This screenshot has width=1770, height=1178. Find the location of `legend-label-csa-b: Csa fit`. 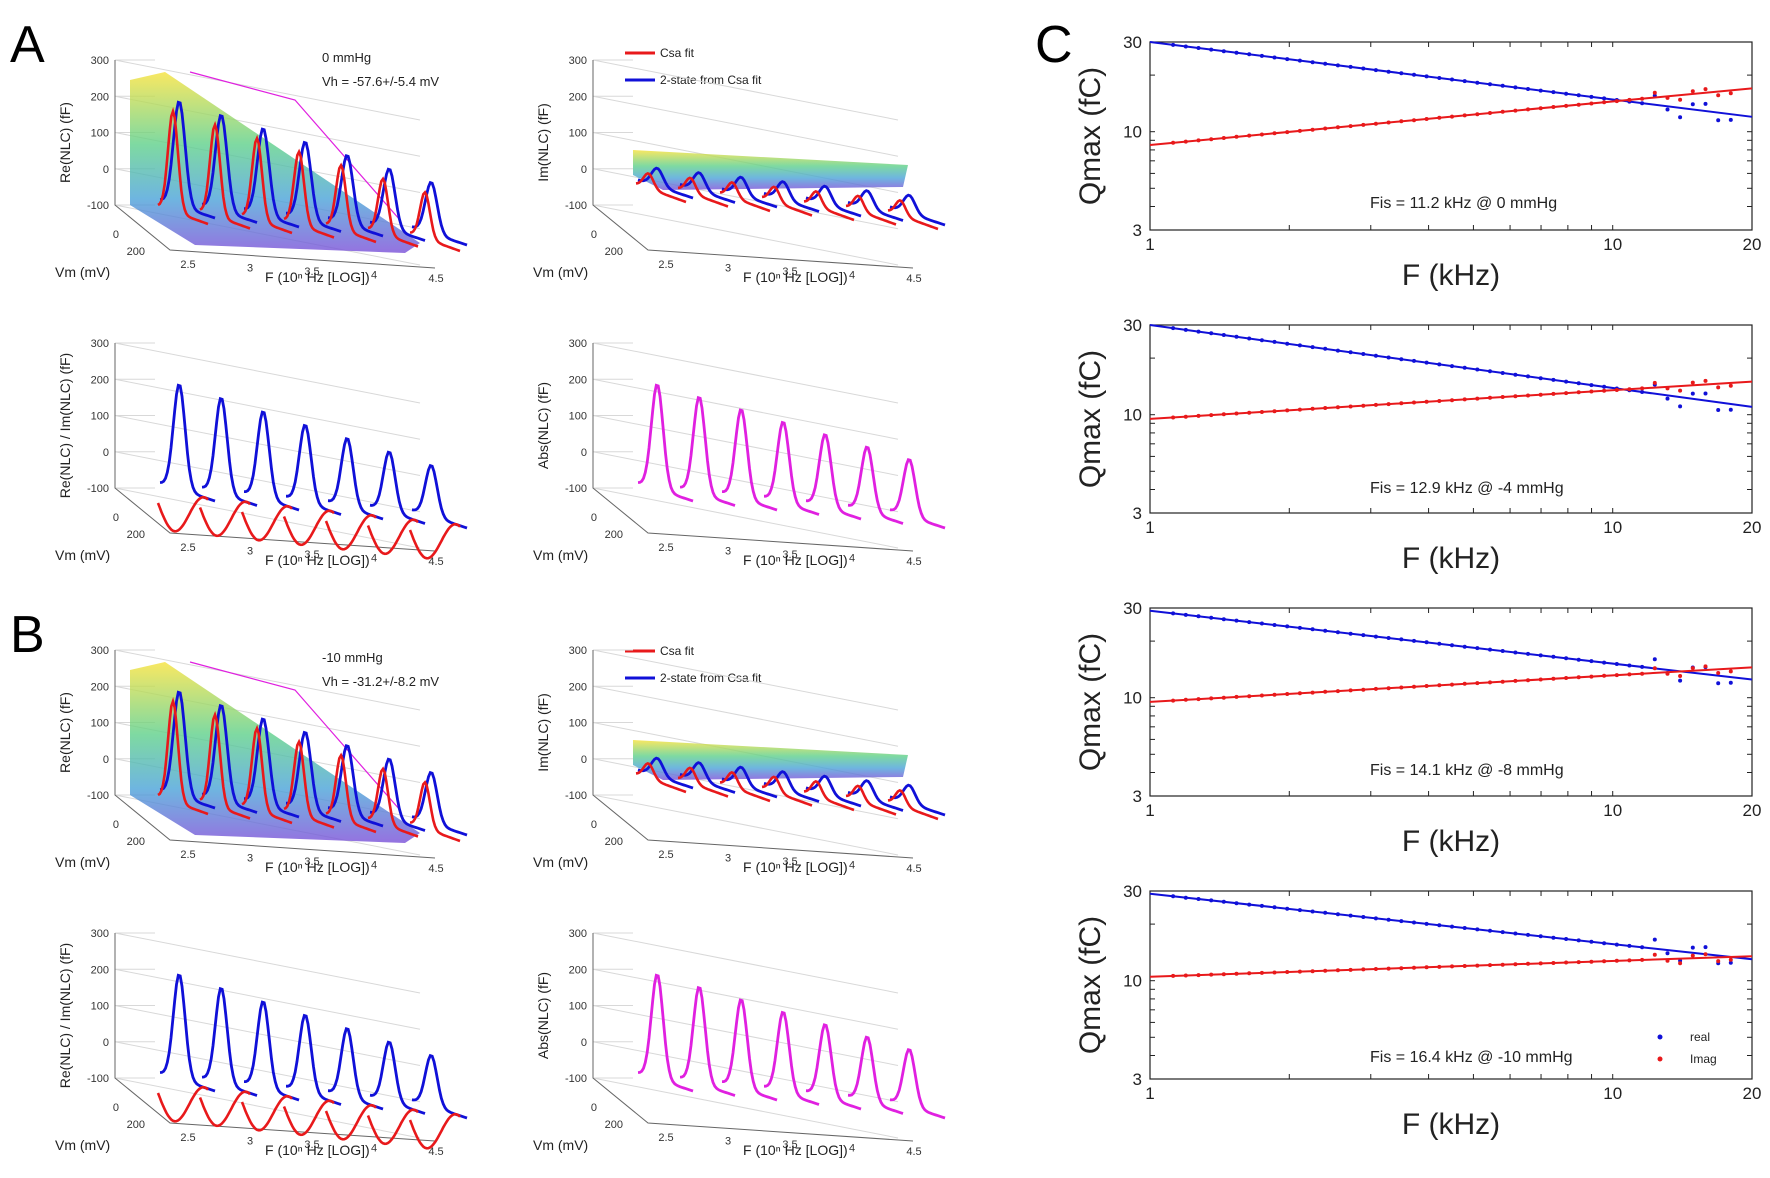

legend-label-csa-b: Csa fit is located at coordinates (677, 651).